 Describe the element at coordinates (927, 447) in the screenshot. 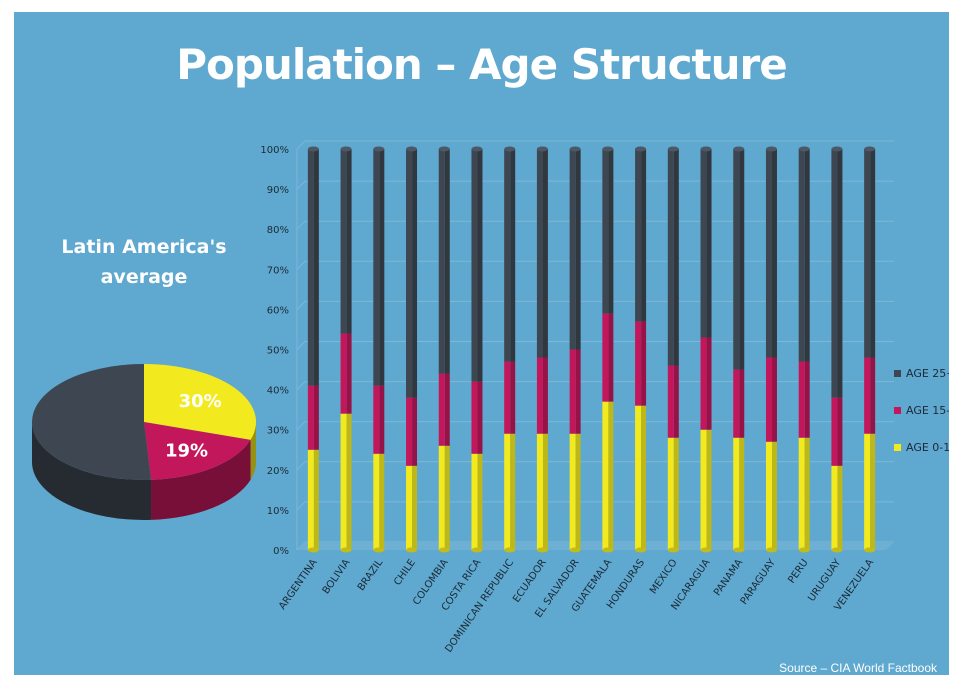

I see `legend-label: AGE 0-14` at that location.